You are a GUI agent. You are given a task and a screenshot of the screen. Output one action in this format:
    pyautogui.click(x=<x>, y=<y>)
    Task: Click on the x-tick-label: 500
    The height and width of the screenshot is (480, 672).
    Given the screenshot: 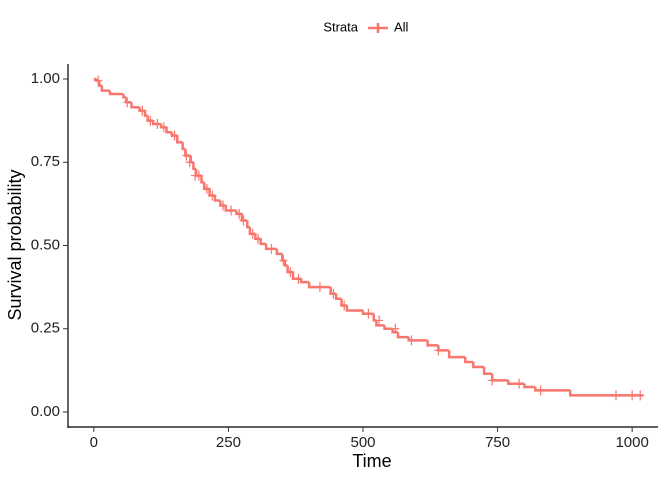 What is the action you would take?
    pyautogui.click(x=362, y=442)
    